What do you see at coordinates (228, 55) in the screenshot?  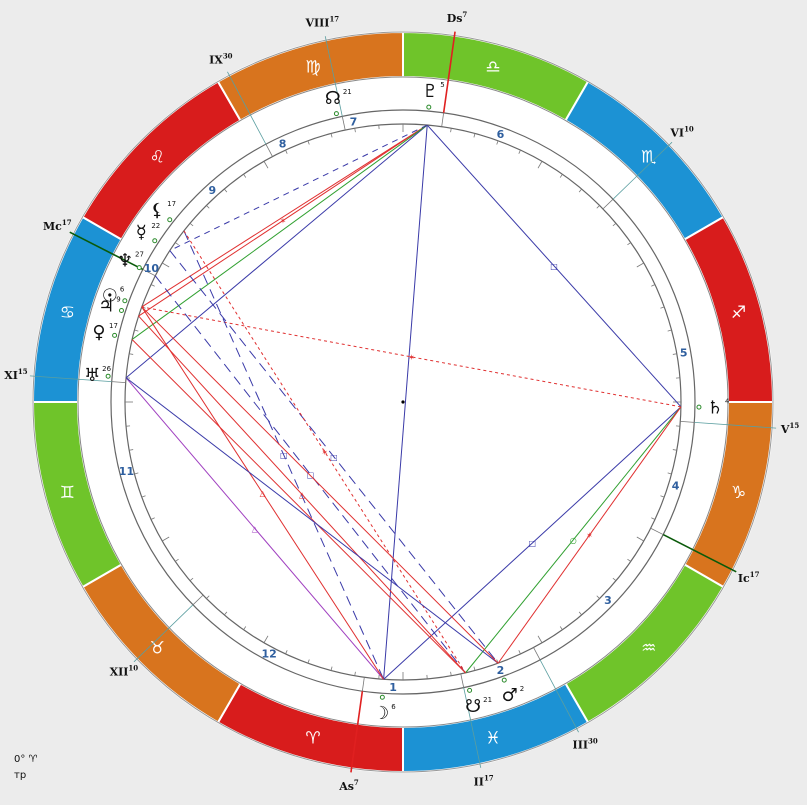 I see `cusp-degree-ix: 30` at bounding box center [228, 55].